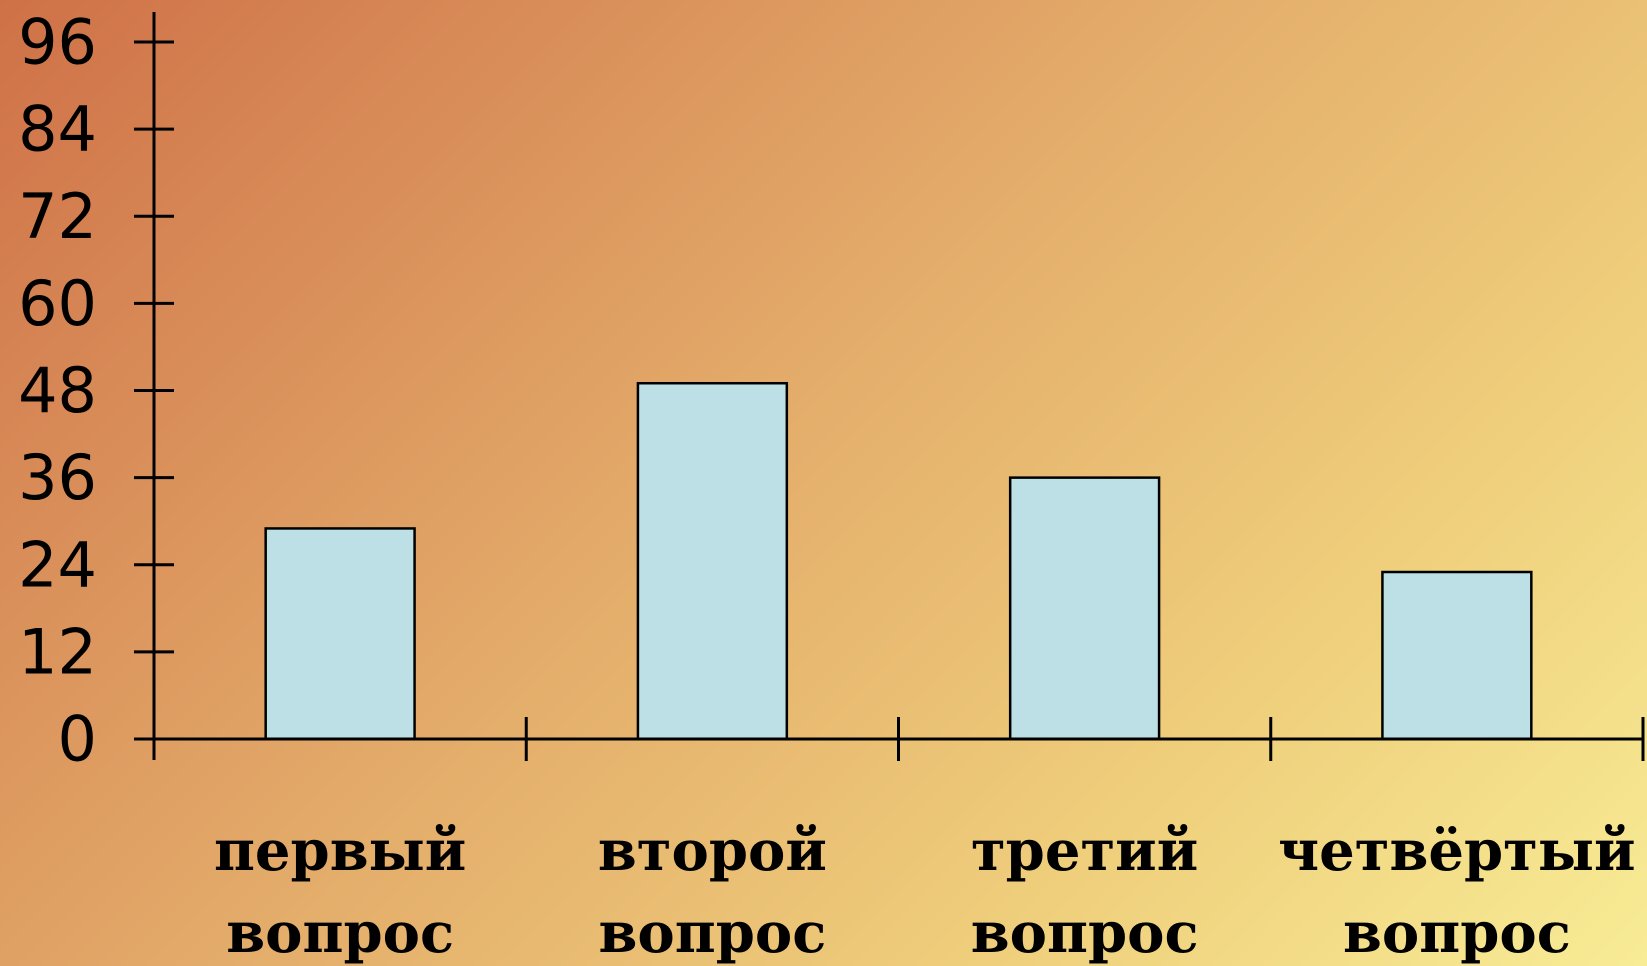  I want to click on y-tick-label: 24, so click(57, 564).